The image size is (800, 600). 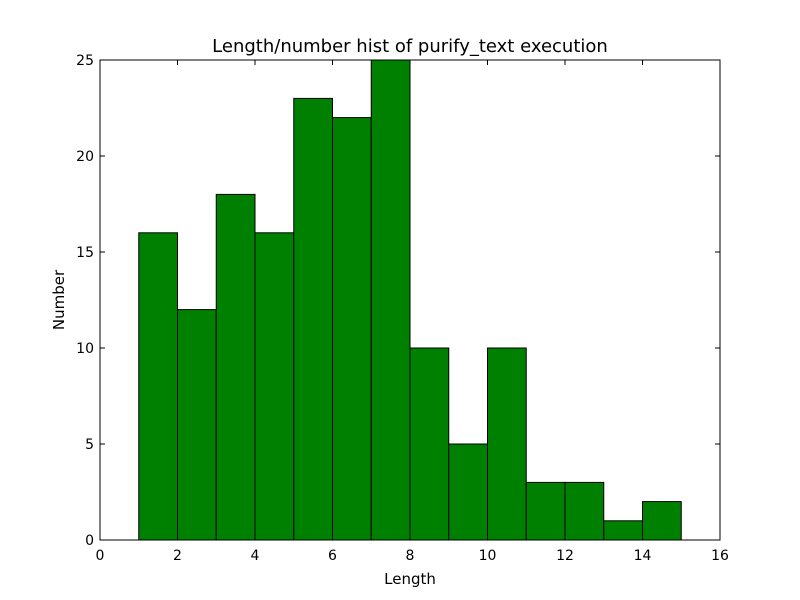 I want to click on x-tick-label: 16, so click(x=720, y=556).